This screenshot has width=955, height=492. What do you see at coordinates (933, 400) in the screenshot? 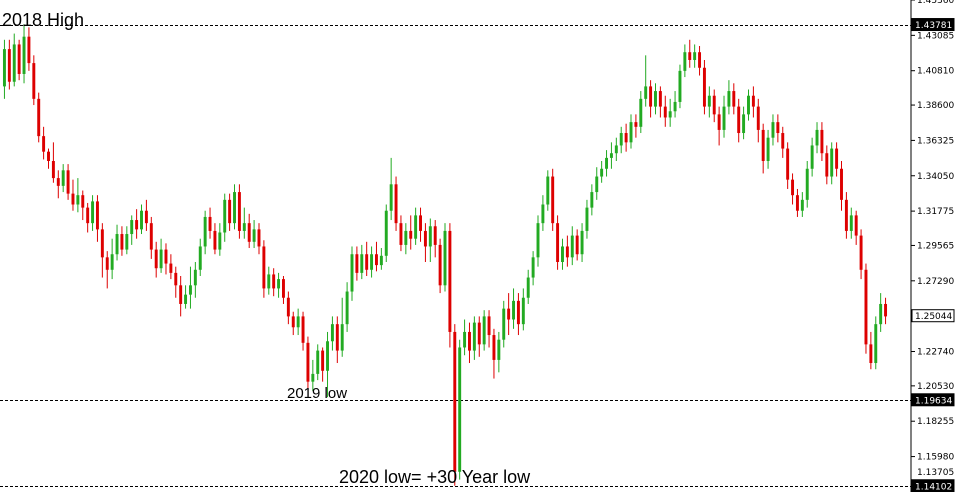
I see `level-price-box-1-bg` at bounding box center [933, 400].